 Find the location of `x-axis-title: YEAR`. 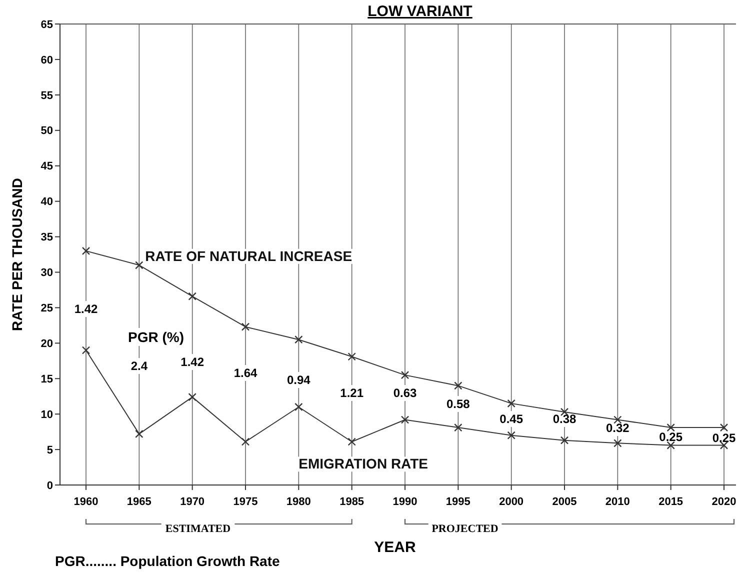

x-axis-title: YEAR is located at coordinates (395, 547).